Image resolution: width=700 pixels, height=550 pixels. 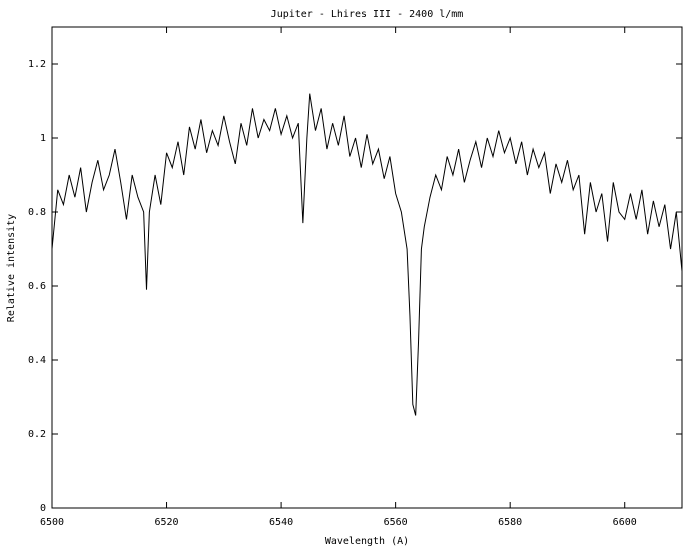 What do you see at coordinates (625, 522) in the screenshot?
I see `x-tick-label: 6600` at bounding box center [625, 522].